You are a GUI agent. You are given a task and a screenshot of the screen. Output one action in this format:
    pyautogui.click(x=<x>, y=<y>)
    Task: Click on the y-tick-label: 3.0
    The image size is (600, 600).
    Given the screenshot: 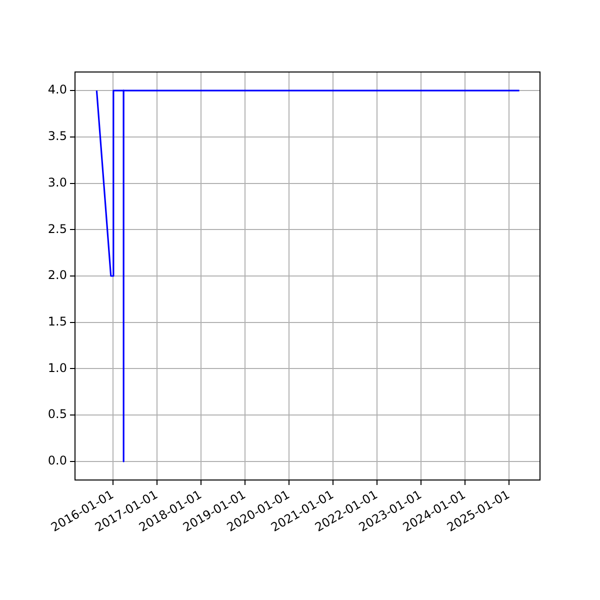 What is the action you would take?
    pyautogui.click(x=57, y=182)
    